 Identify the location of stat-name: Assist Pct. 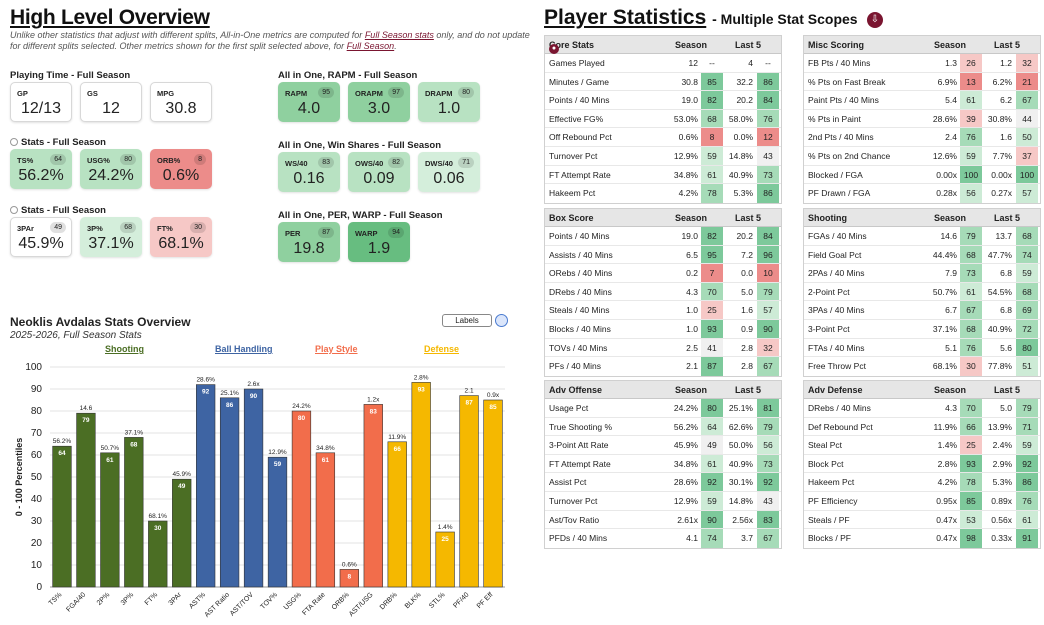
(568, 482).